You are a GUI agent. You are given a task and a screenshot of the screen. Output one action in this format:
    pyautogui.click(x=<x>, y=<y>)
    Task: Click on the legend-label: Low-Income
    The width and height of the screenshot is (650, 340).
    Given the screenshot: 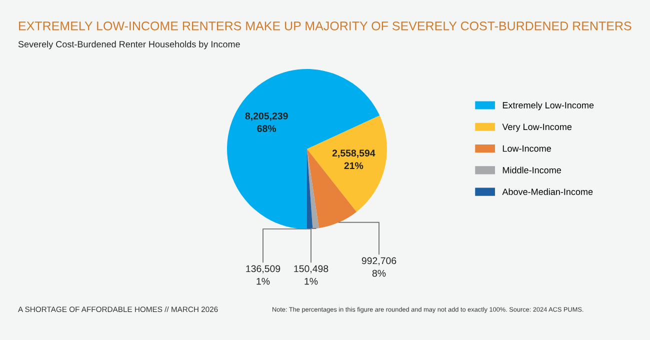 What is the action you would take?
    pyautogui.click(x=526, y=148)
    